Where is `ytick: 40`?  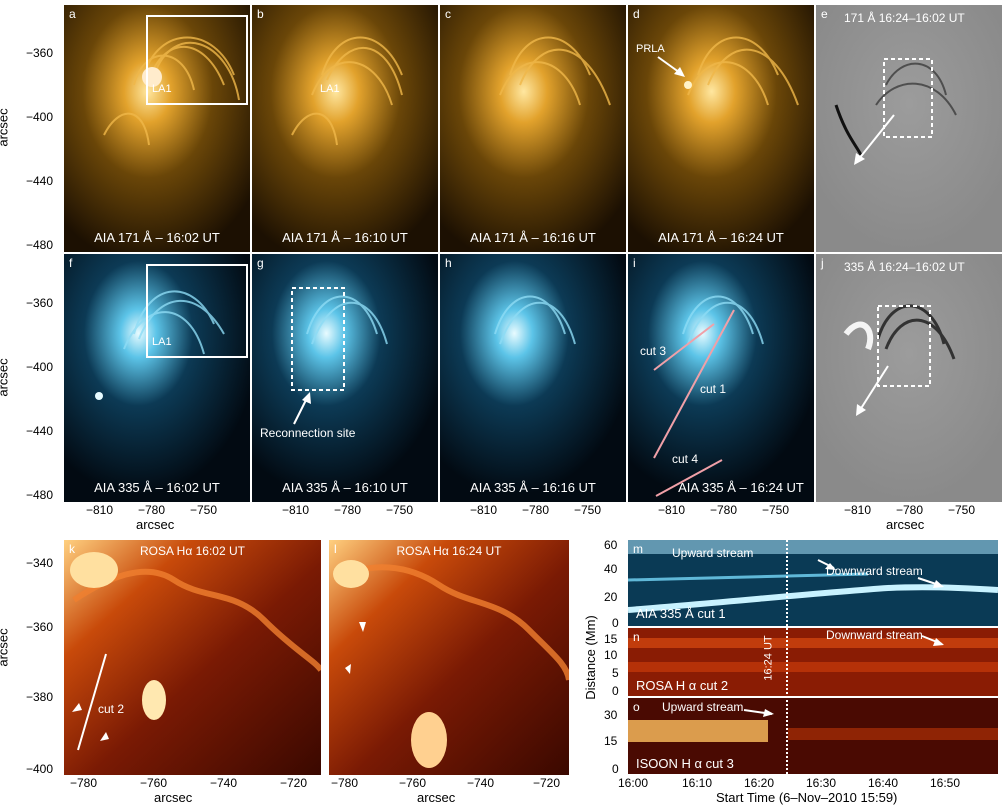
ytick: 40 is located at coordinates (611, 569).